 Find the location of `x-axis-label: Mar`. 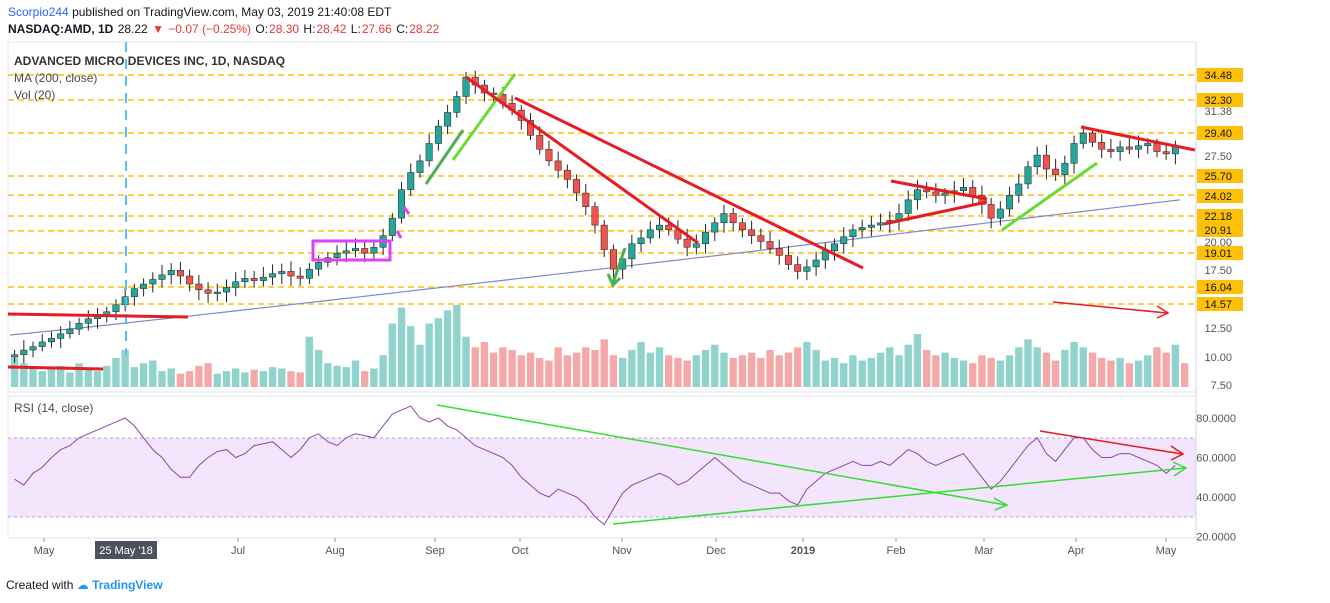

x-axis-label: Mar is located at coordinates (984, 551).